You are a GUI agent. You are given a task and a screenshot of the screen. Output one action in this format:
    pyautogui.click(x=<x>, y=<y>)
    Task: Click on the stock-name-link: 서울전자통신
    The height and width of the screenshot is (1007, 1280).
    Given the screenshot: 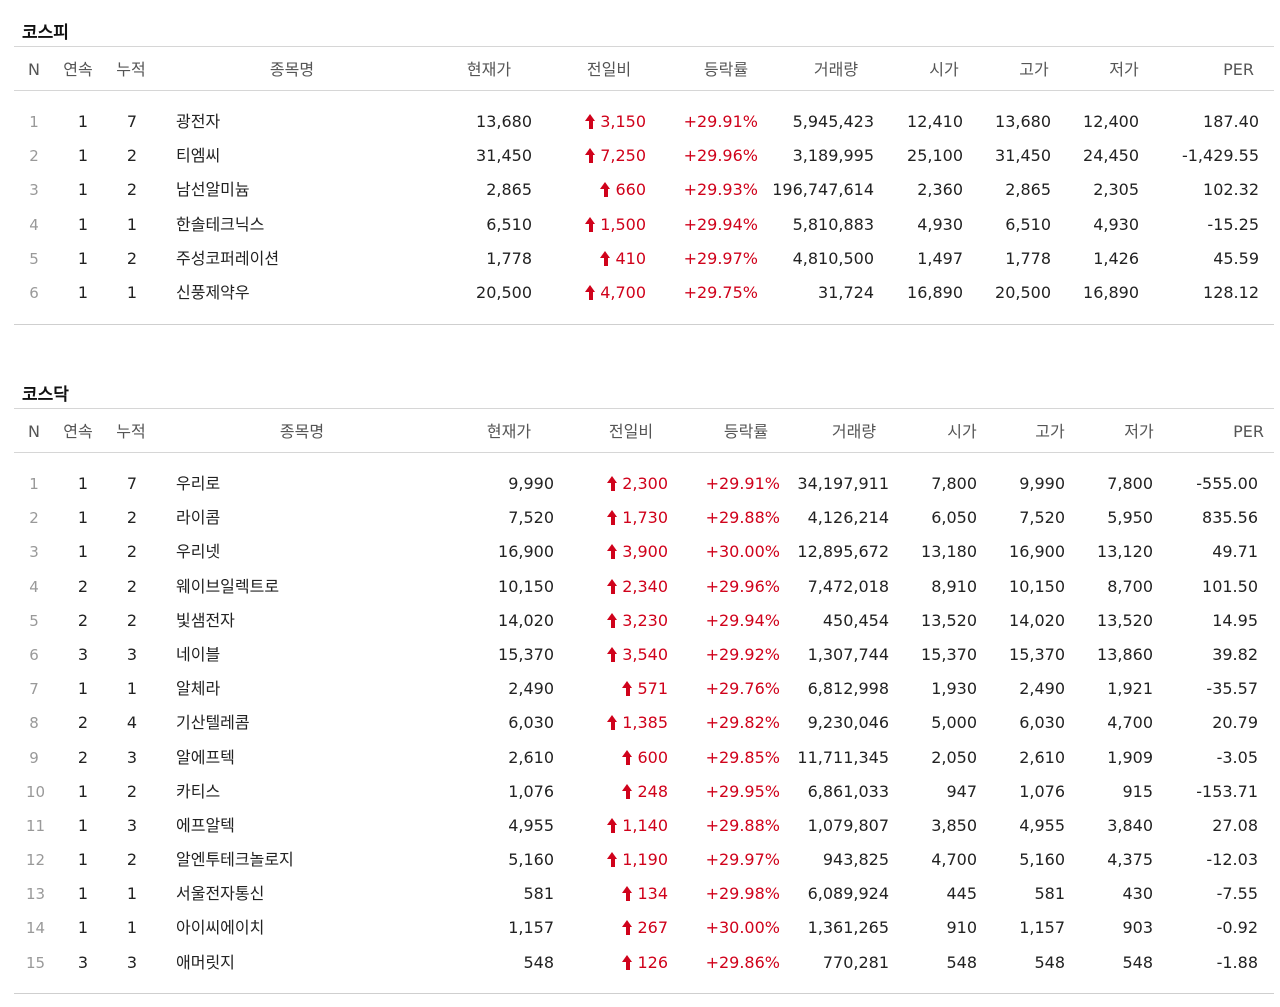 What is the action you would take?
    pyautogui.click(x=220, y=894)
    